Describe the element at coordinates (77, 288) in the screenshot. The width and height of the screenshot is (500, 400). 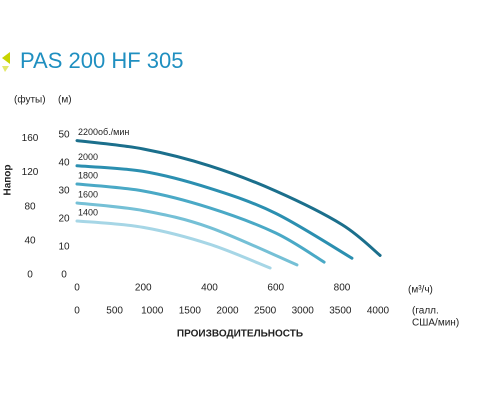
I see `x-tick-label: 0` at that location.